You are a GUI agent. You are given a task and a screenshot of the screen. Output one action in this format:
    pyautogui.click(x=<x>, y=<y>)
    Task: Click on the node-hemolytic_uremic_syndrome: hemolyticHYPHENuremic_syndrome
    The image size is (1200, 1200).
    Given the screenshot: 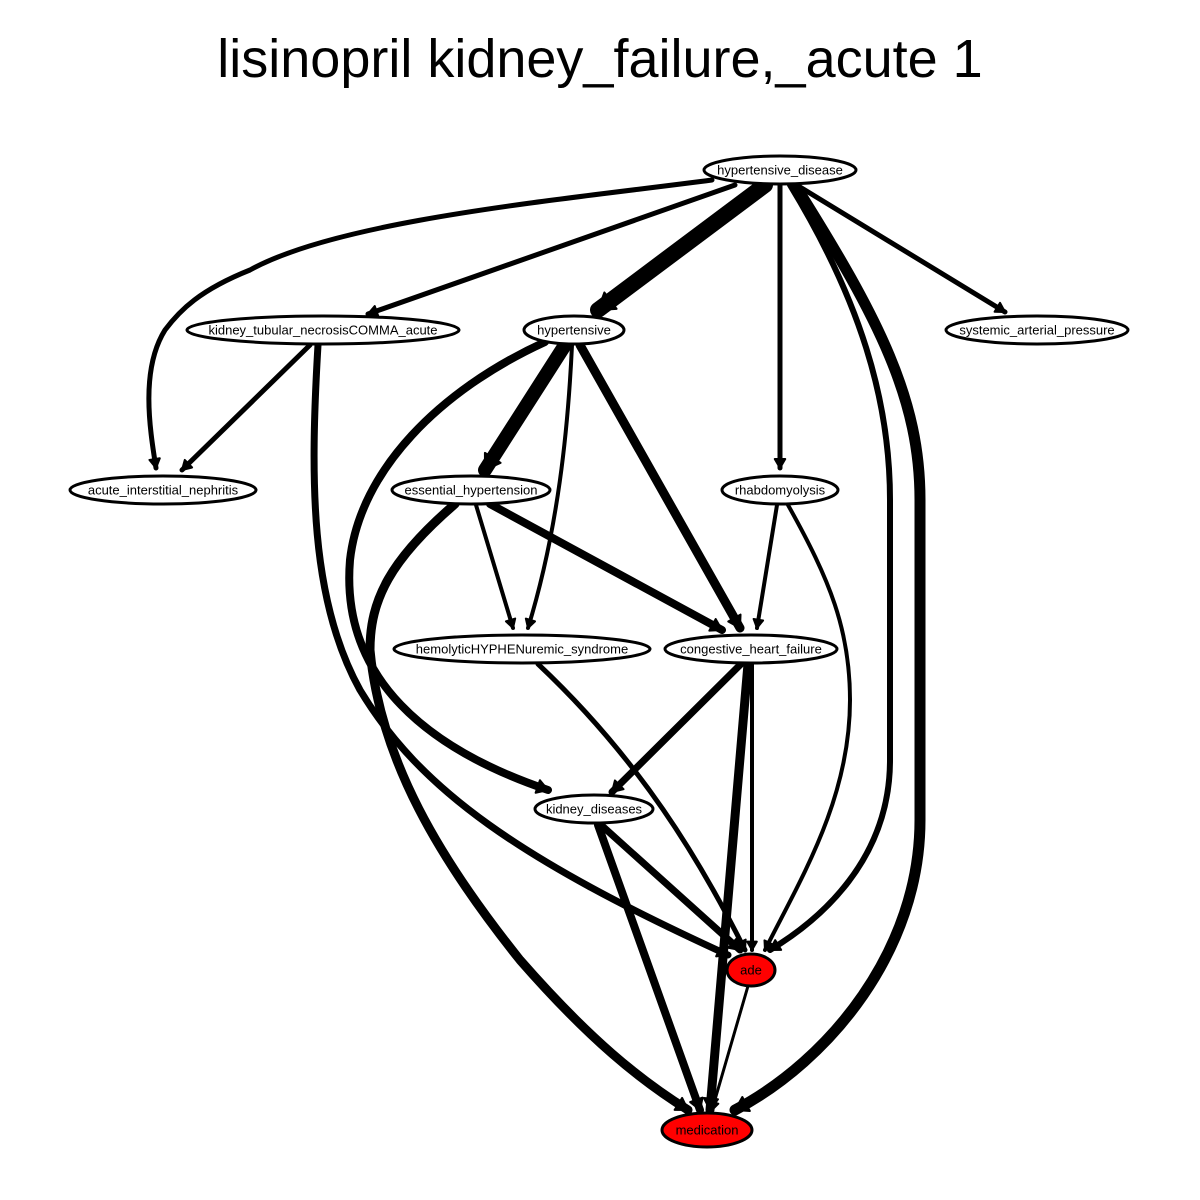 What is the action you would take?
    pyautogui.click(x=522, y=649)
    